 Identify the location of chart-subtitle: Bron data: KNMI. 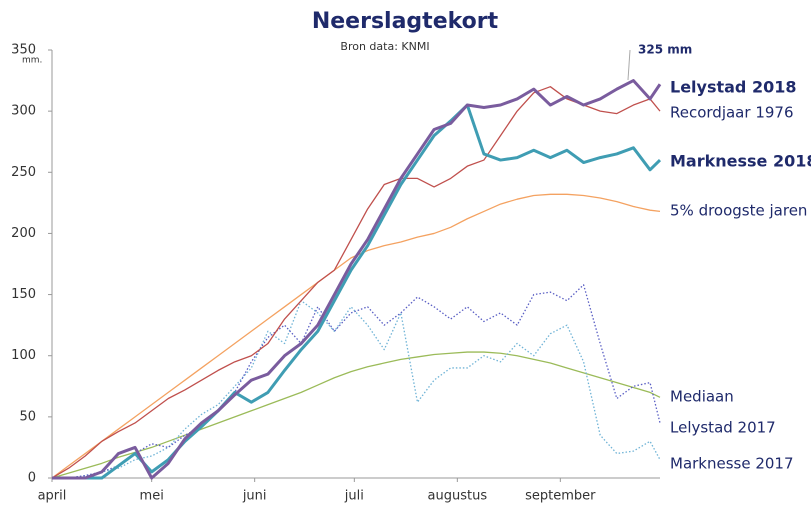
(384, 46).